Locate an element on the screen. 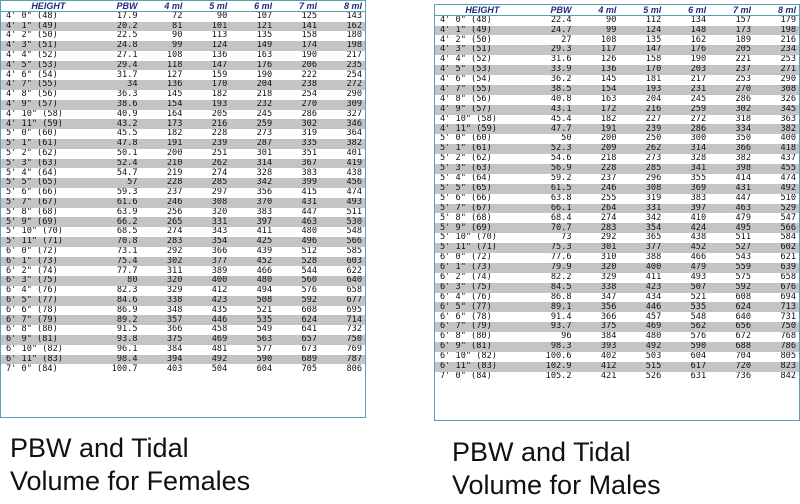  table-row: 4' 1" (49) 20.2 81 101 121 141 162 is located at coordinates (183, 26).